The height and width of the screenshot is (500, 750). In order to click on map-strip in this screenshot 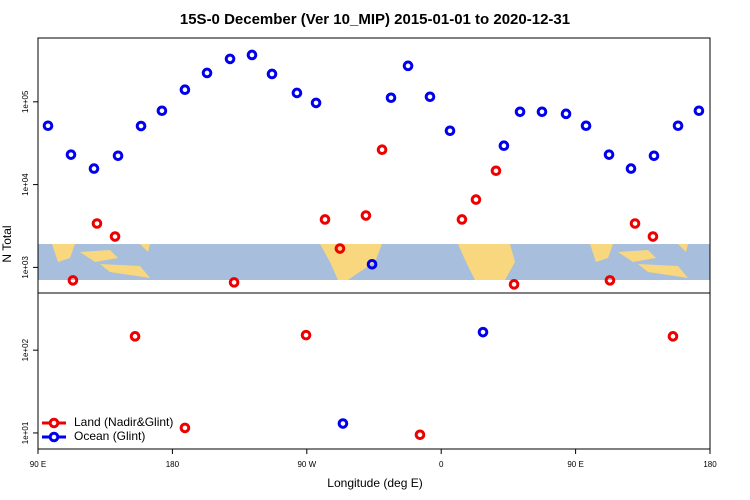, I will do `click(374, 262)`.